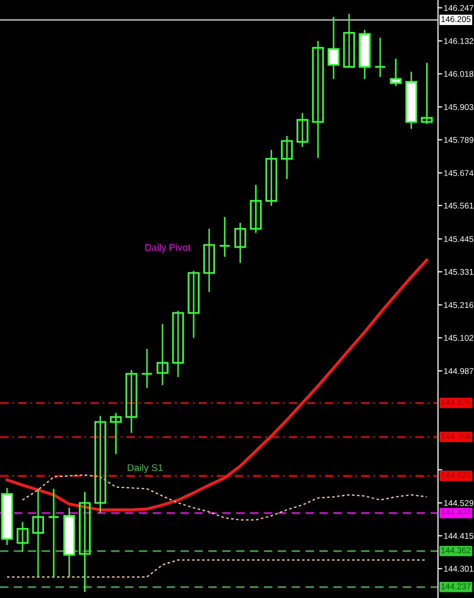 The height and width of the screenshot is (598, 474). I want to click on y-tick-label: 146.018, so click(459, 73).